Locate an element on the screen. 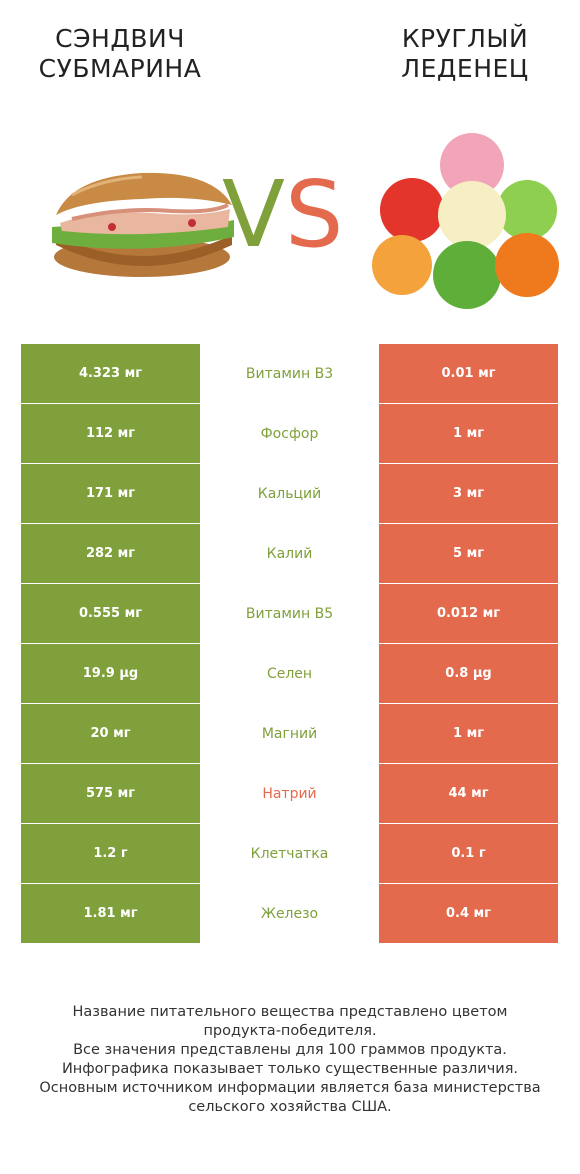 This screenshot has height=1174, width=580. left-title-line1: СЭНДВИЧ is located at coordinates (120, 38).